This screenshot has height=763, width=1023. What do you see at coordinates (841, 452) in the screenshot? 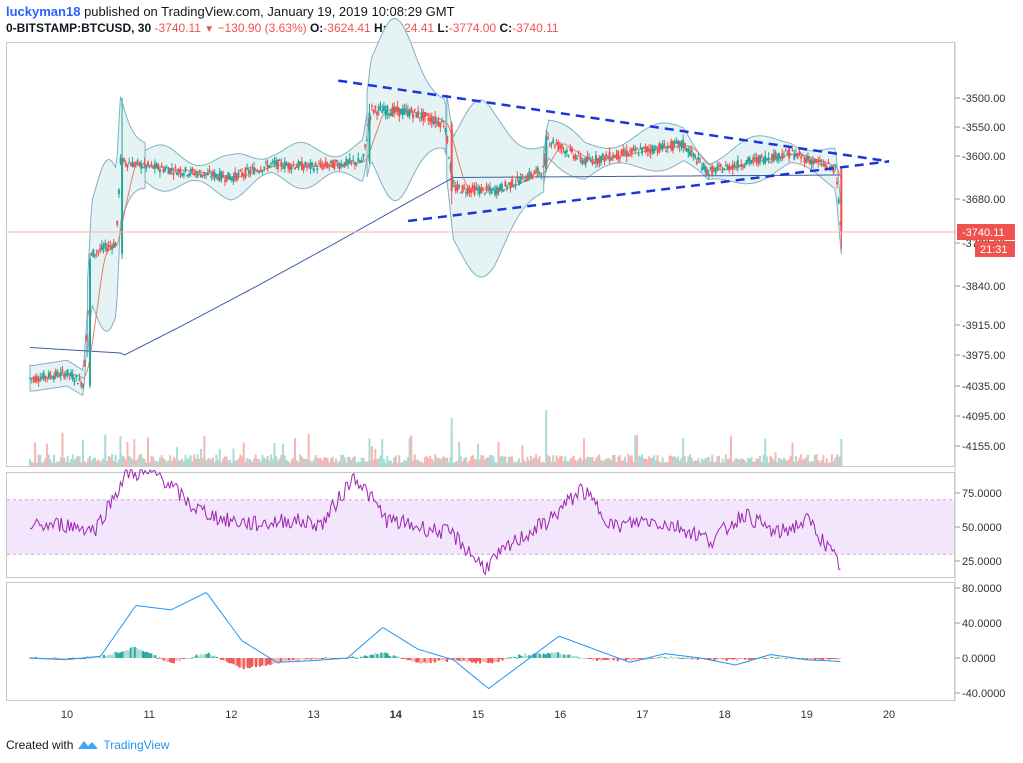
I see `volume-spike` at bounding box center [841, 452].